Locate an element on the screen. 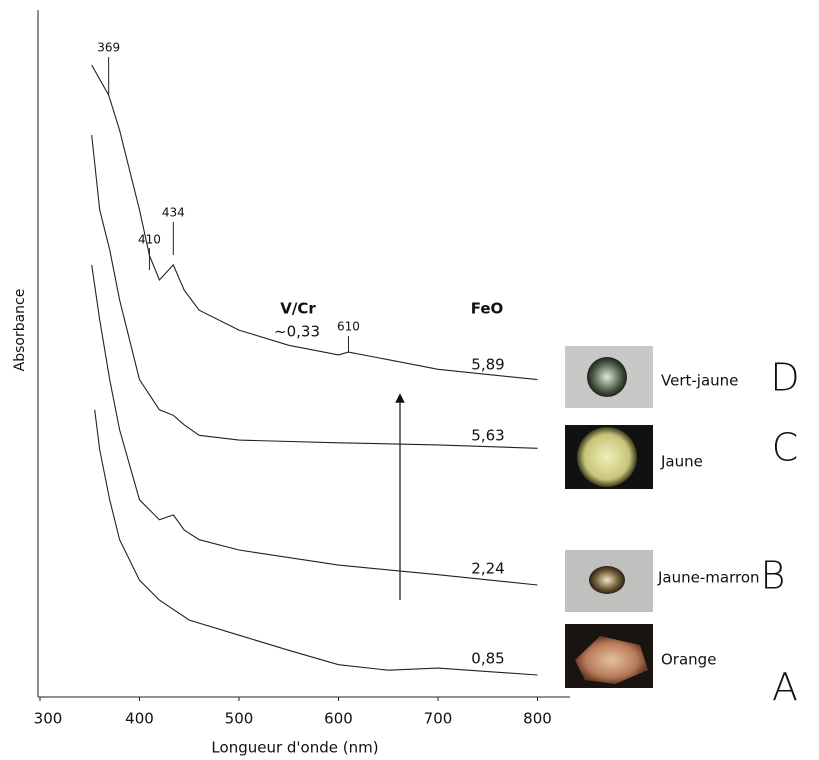  series-letter: C is located at coordinates (785, 448).